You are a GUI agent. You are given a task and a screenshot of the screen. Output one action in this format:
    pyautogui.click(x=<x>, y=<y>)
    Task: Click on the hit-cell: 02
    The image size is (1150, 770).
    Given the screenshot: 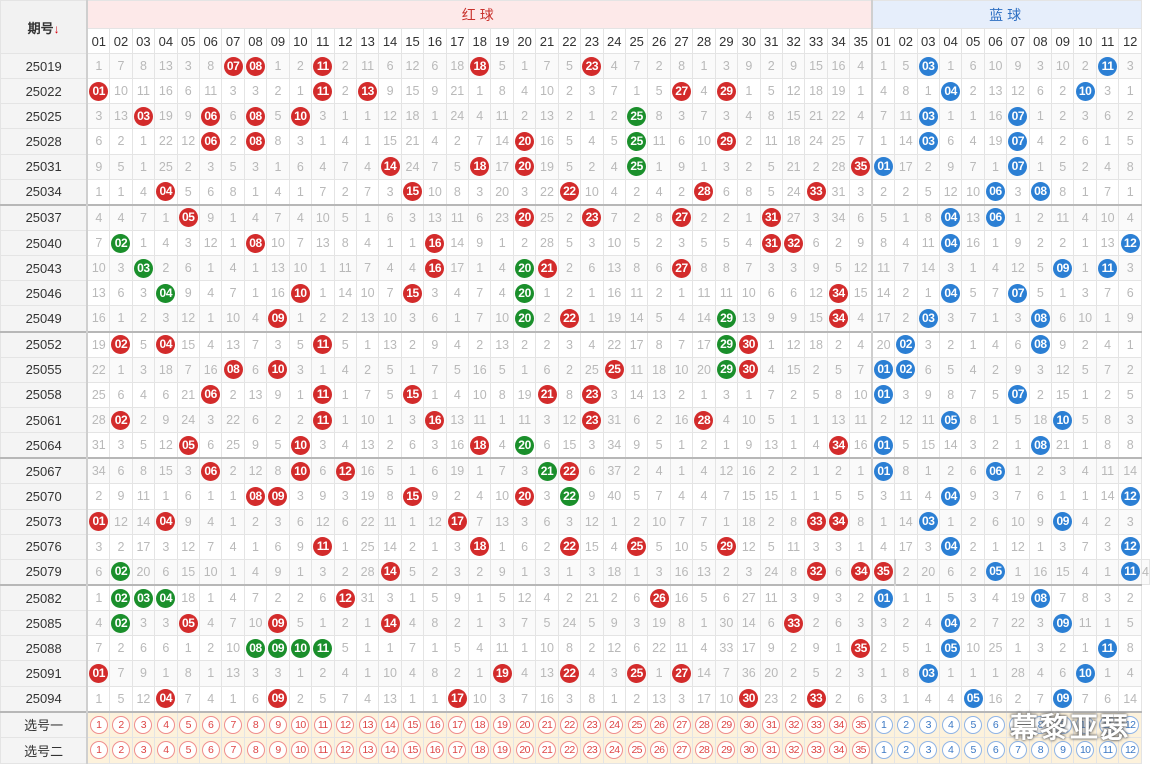 What is the action you would take?
    pyautogui.click(x=121, y=597)
    